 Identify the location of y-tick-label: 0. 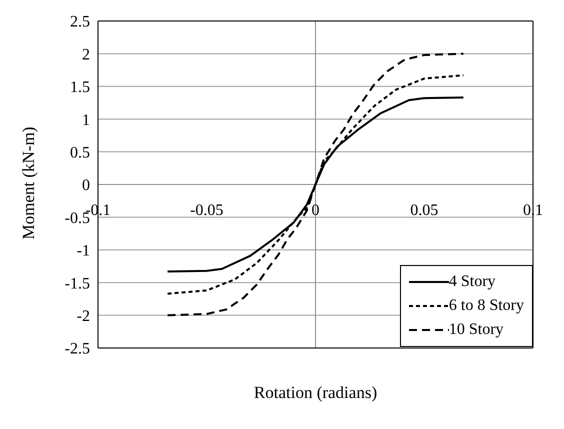
(86, 185).